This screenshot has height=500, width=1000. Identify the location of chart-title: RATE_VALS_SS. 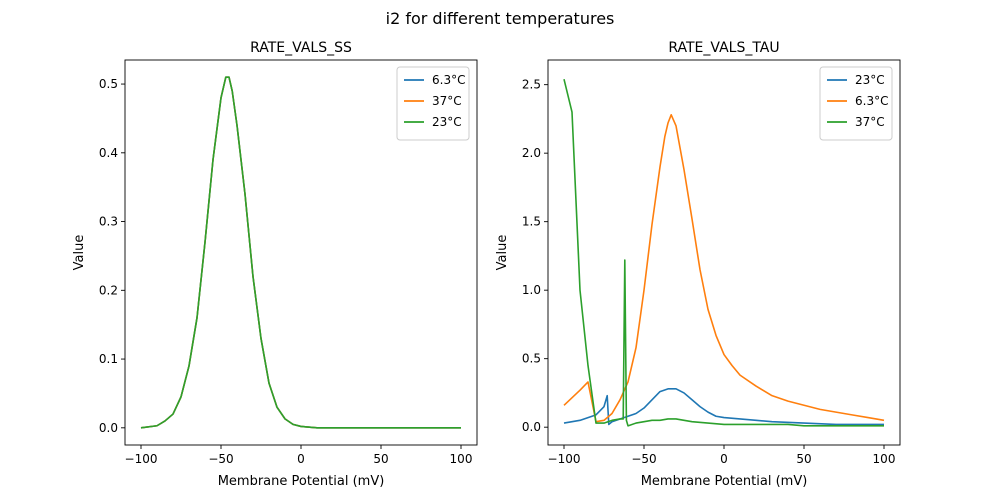
(301, 48).